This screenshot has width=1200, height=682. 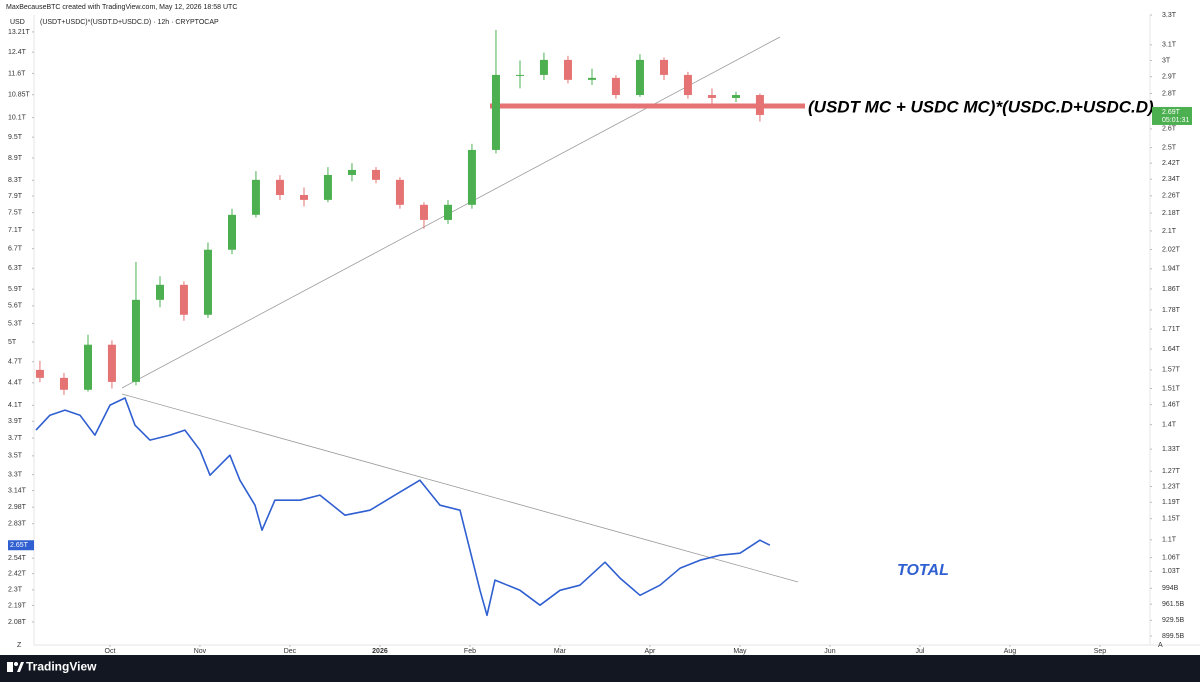 What do you see at coordinates (19, 95) in the screenshot?
I see `y-tick-label: 10.85T` at bounding box center [19, 95].